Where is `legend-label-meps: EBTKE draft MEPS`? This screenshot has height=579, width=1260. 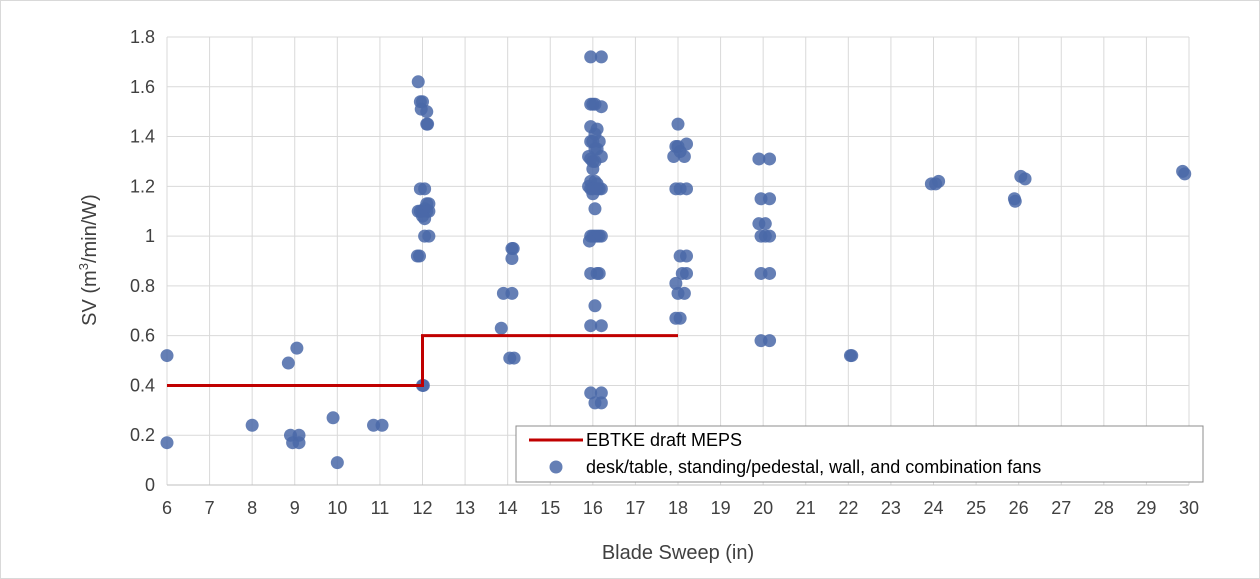 legend-label-meps: EBTKE draft MEPS is located at coordinates (664, 440).